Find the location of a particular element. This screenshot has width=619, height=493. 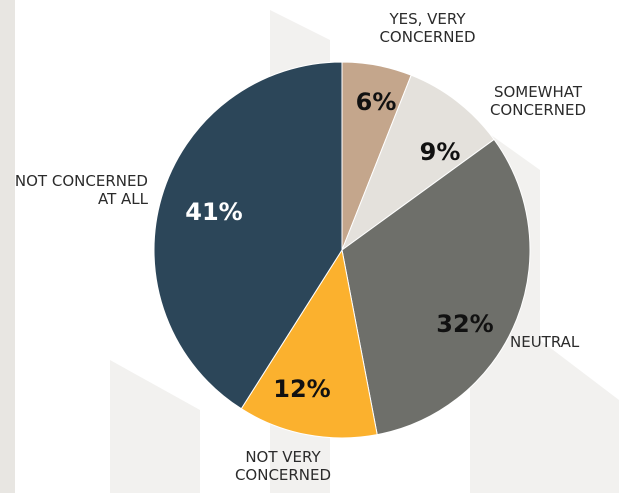

value-label: 6% is located at coordinates (376, 102).